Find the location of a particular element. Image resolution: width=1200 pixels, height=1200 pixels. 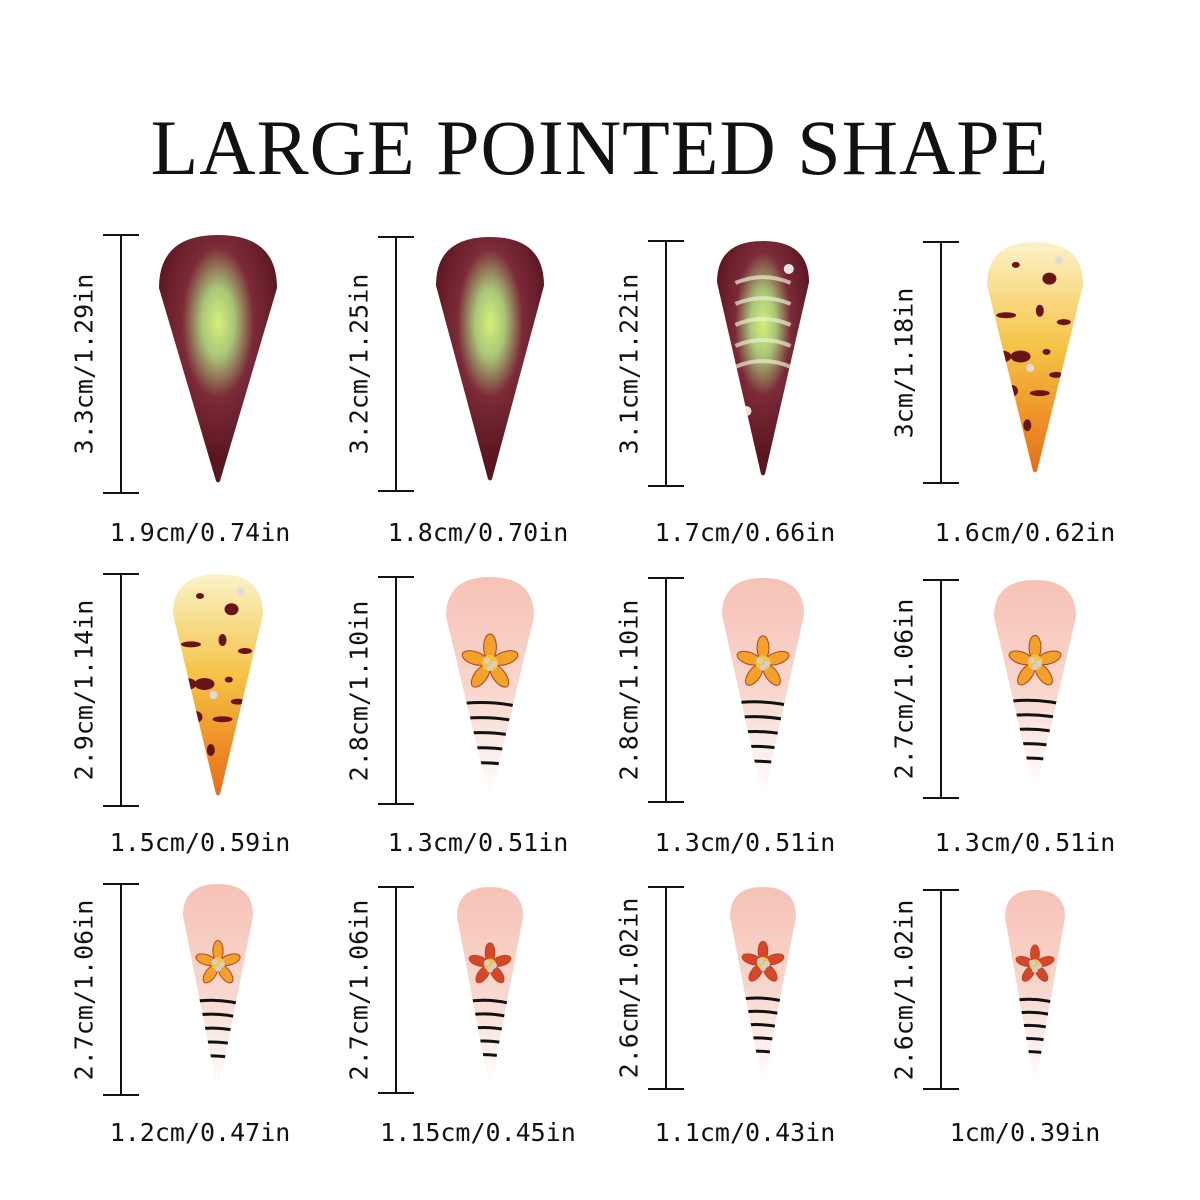

nail-width-label: 1cm/0.39in is located at coordinates (1025, 1132).